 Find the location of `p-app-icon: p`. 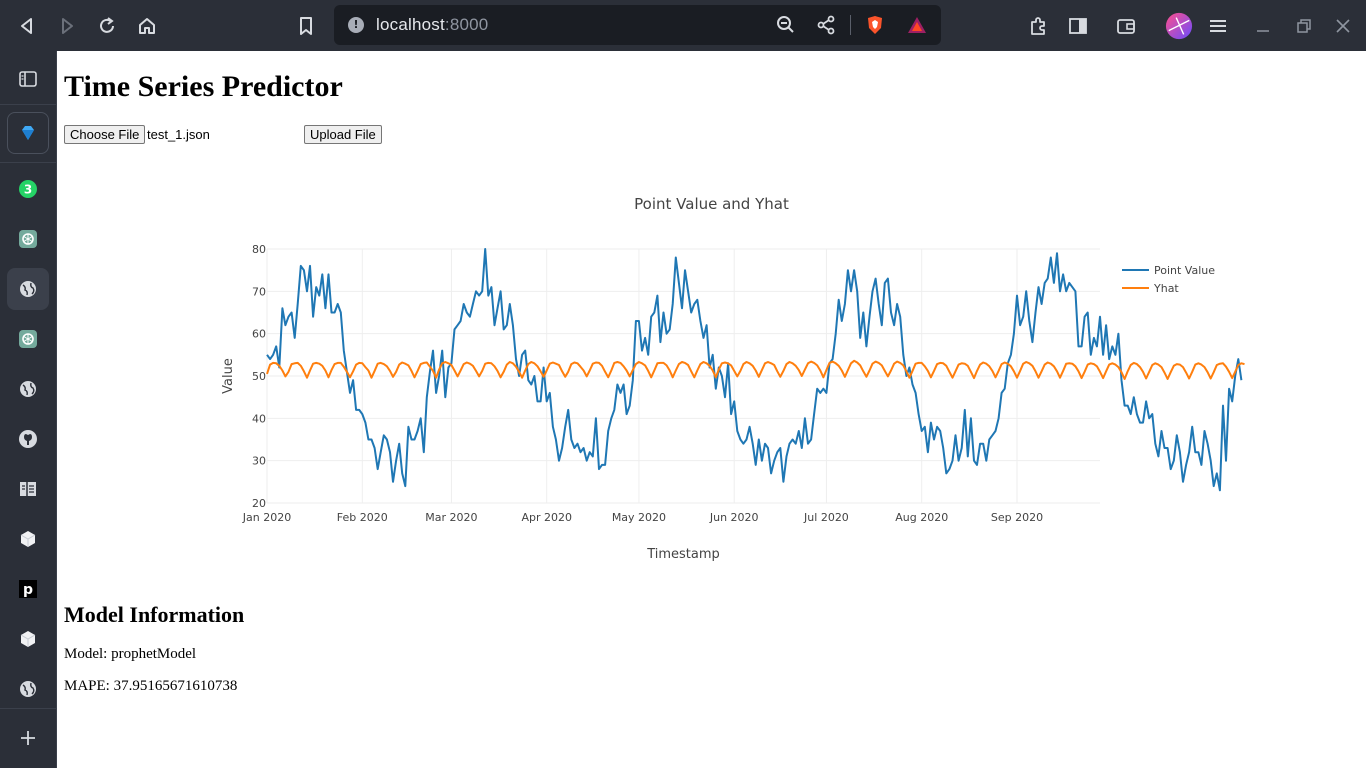

p-app-icon: p is located at coordinates (28, 589).